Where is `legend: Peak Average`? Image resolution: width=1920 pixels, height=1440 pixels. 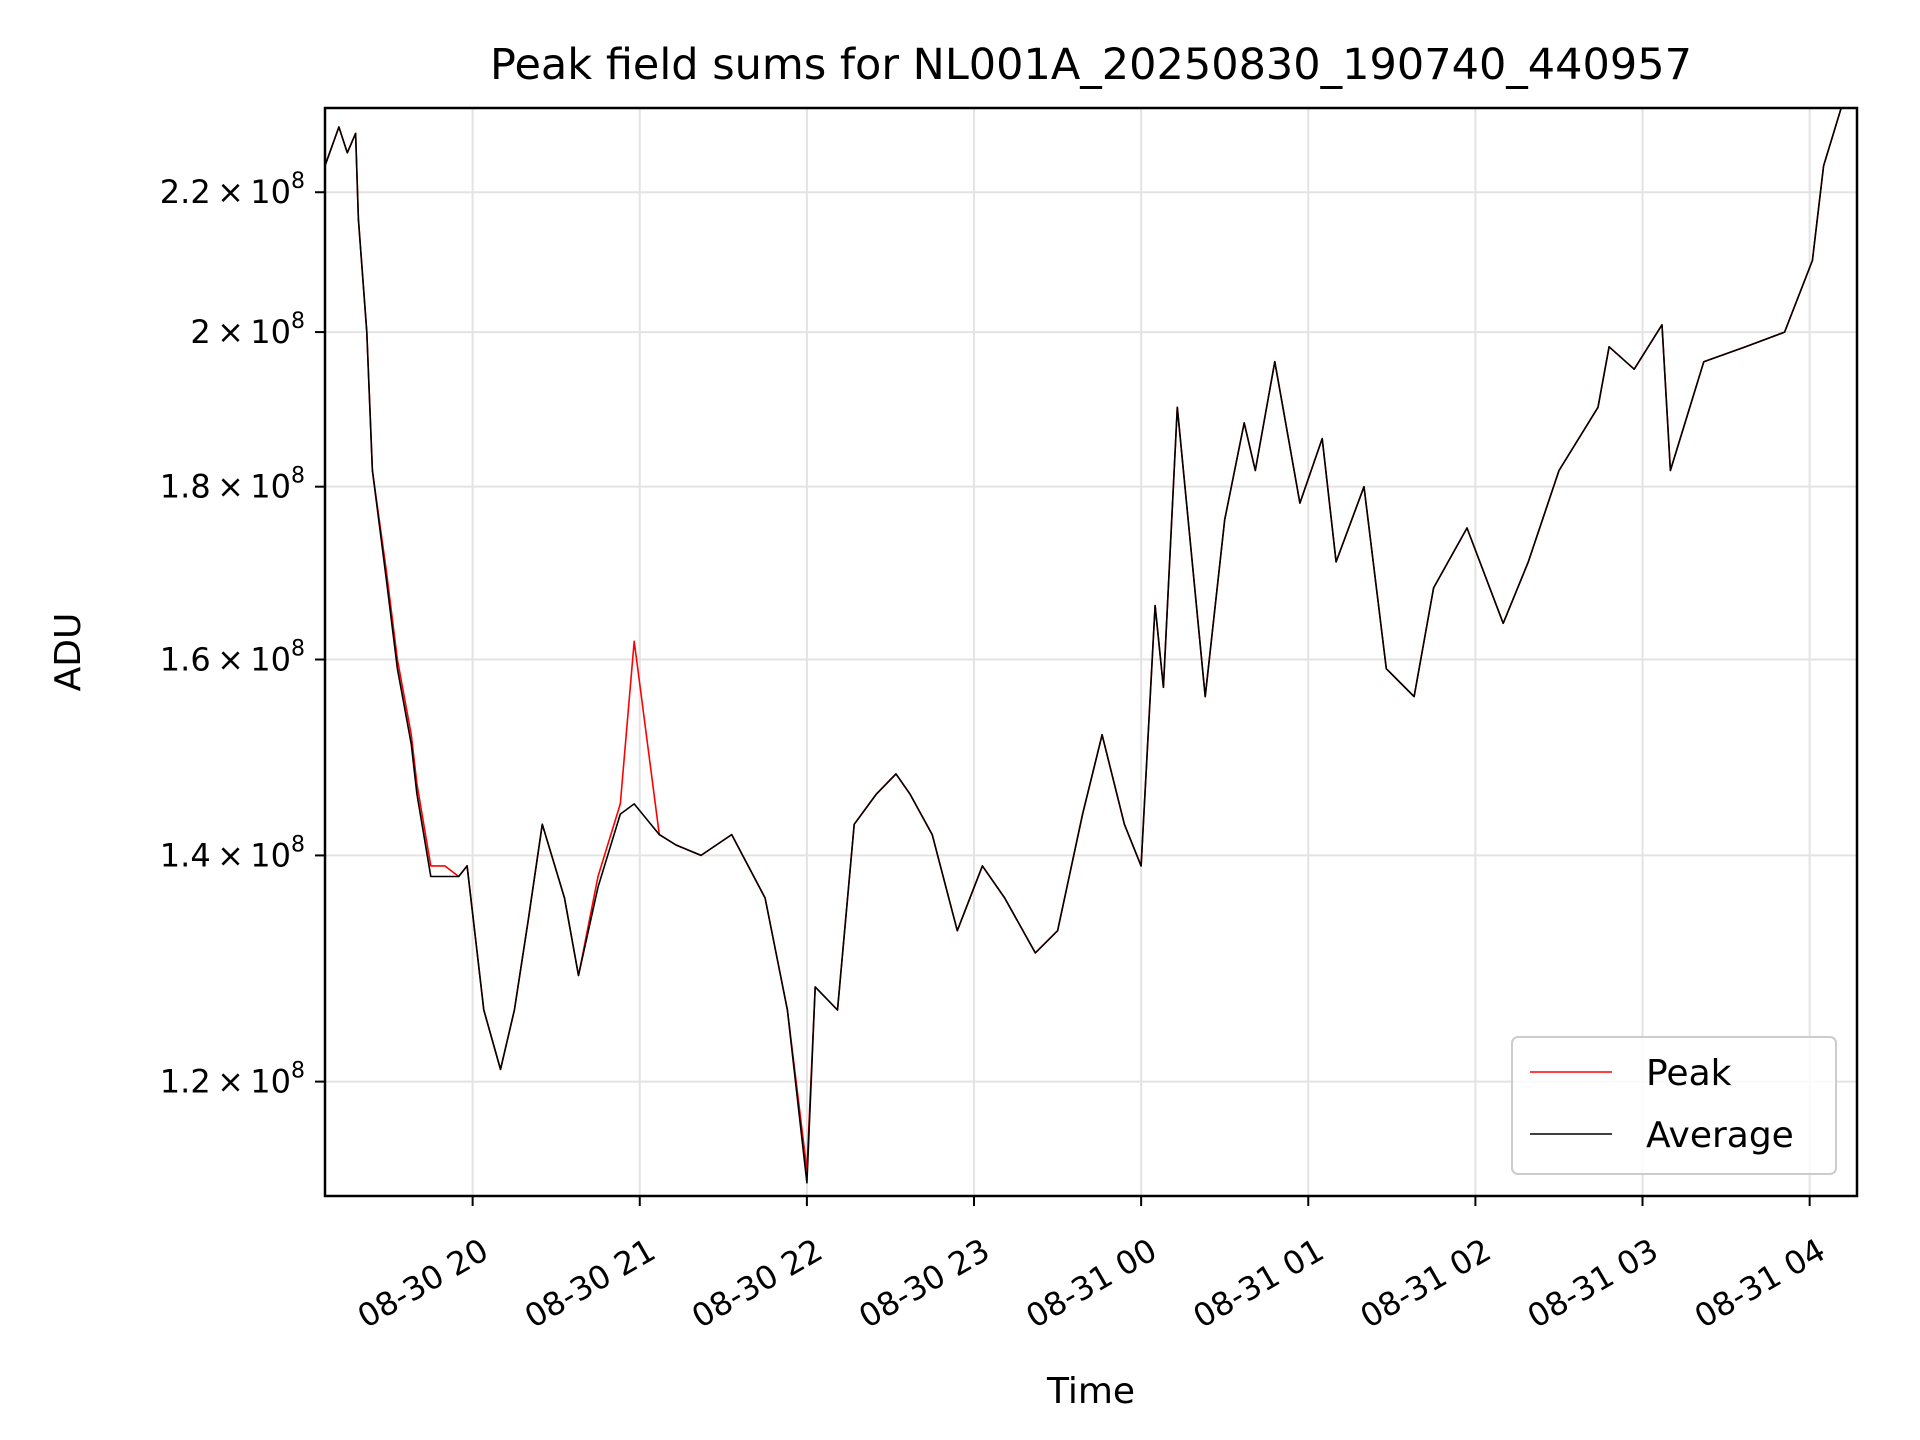
legend: Peak Average is located at coordinates (1674, 1105).